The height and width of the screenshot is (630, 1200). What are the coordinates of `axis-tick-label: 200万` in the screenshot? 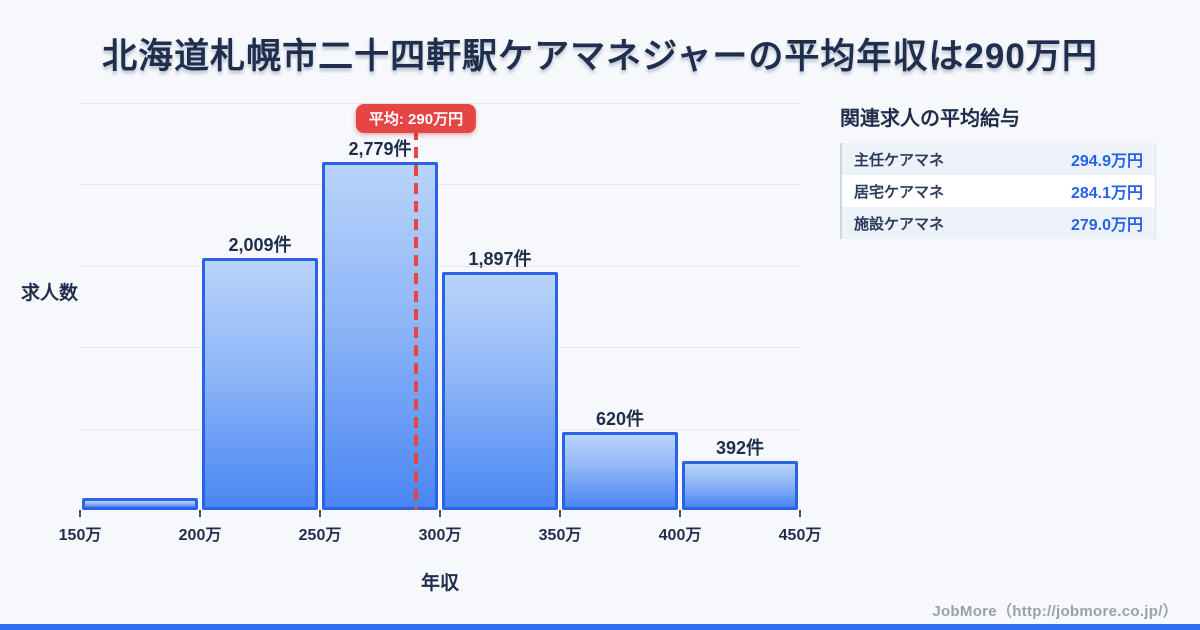 It's located at (200, 535).